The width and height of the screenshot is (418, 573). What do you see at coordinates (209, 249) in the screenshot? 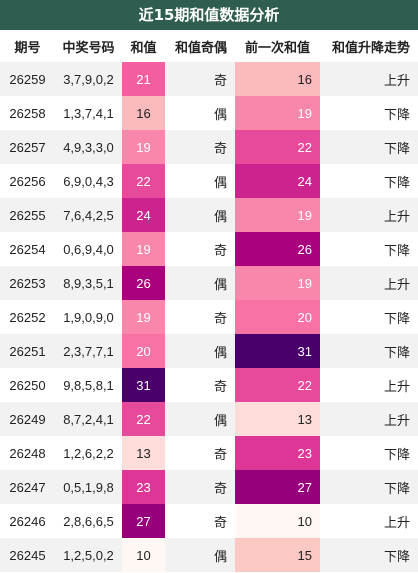
I see `row: 26254 0,6,9,4,0 19 奇 26 下降` at bounding box center [209, 249].